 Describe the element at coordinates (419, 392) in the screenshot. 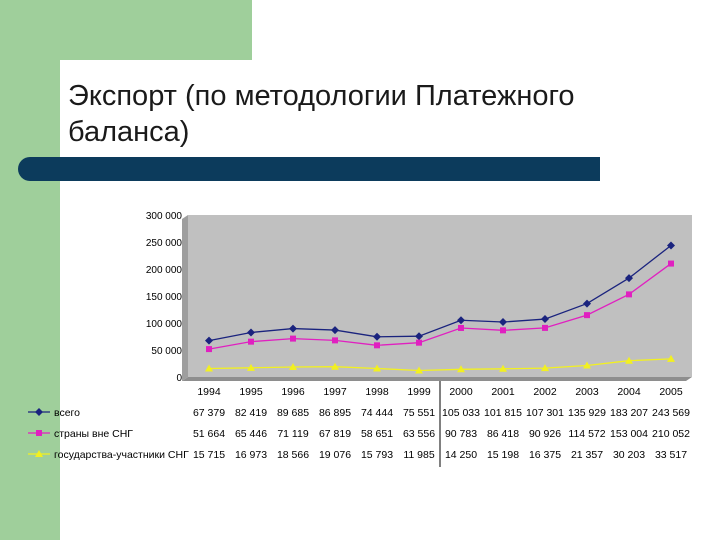

I see `x-tick-label: 1999` at that location.